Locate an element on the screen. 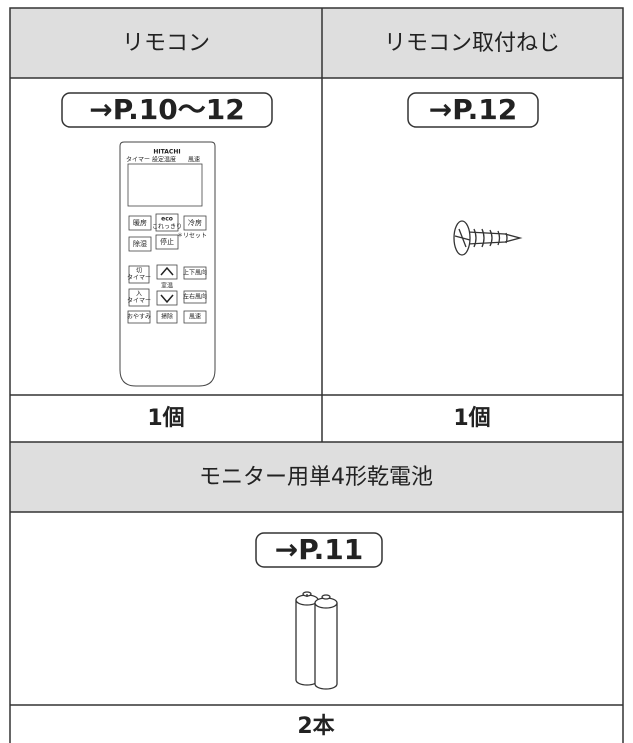 Image resolution: width=633 pixels, height=743 pixels. quantity: 2本 is located at coordinates (315, 726).